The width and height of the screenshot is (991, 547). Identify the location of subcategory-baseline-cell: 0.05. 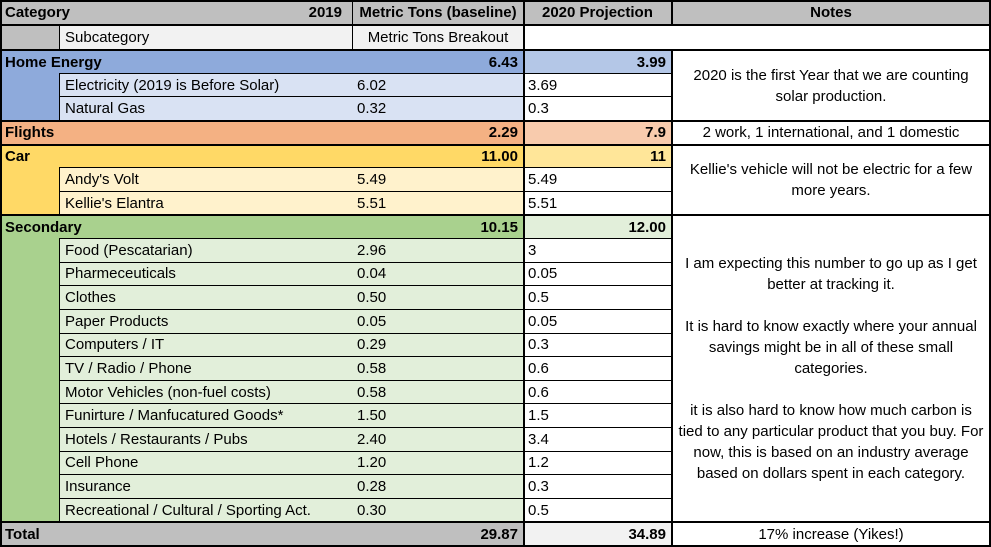
(437, 320).